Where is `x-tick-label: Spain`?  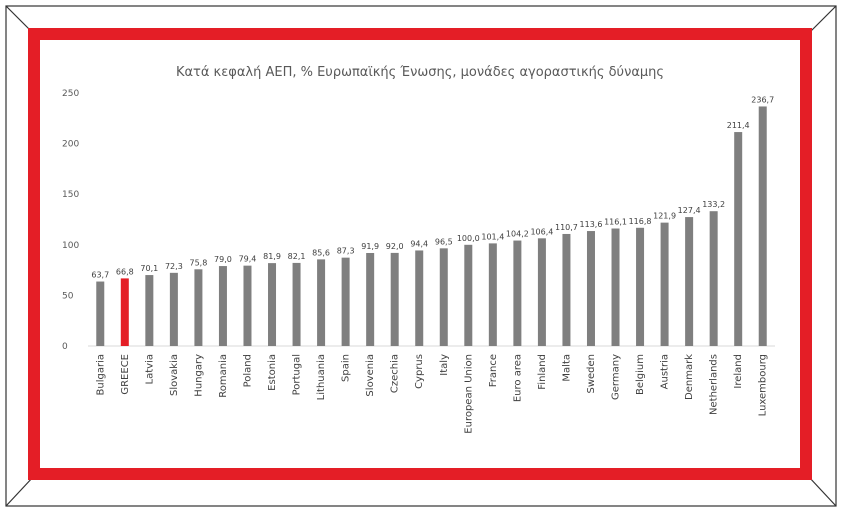
x-tick-label: Spain is located at coordinates (346, 368).